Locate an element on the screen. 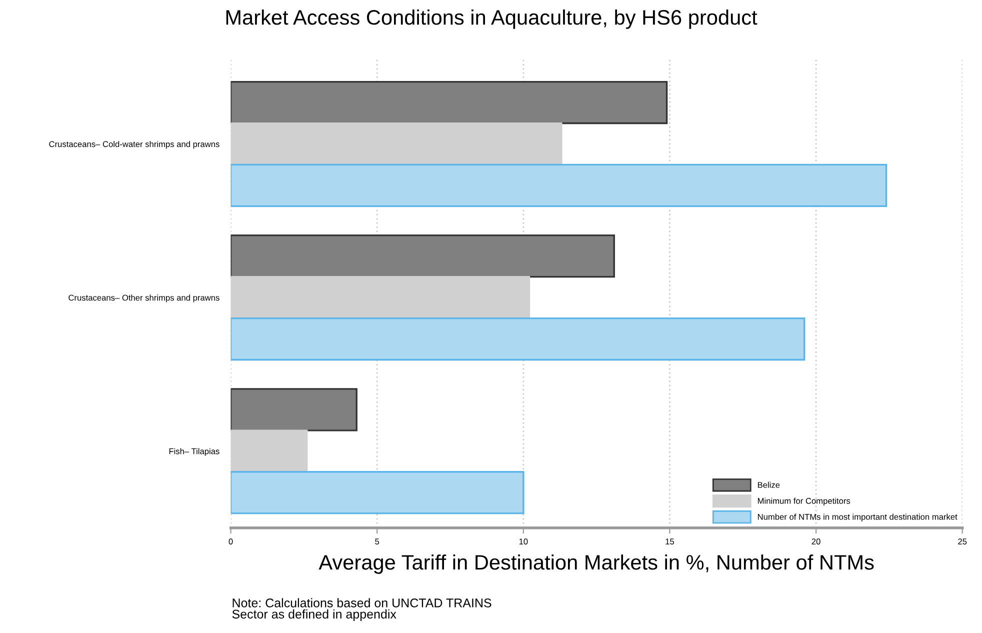 The width and height of the screenshot is (982, 633). x-tick-label: 10 is located at coordinates (523, 541).